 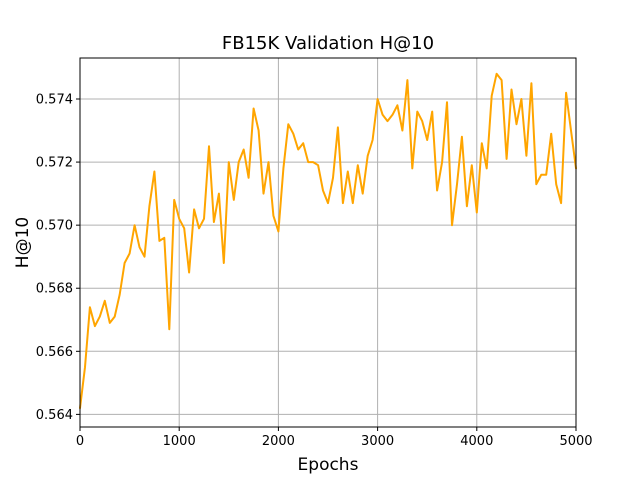 What do you see at coordinates (179, 441) in the screenshot?
I see `x-tick-label: 1000` at bounding box center [179, 441].